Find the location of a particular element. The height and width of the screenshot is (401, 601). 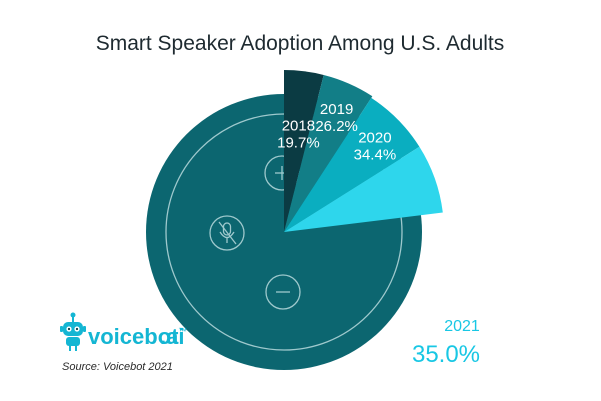

chart-title: Smart Speaker Adoption Among U.S. Adults is located at coordinates (300, 43).